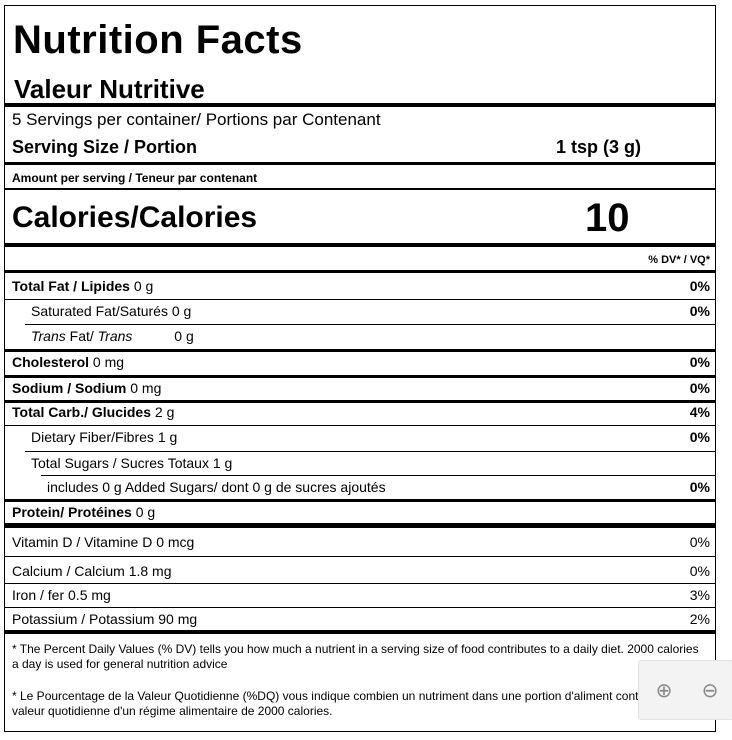 This screenshot has height=740, width=732. I want to click on nutrient-name-fr: Trans, so click(115, 336).